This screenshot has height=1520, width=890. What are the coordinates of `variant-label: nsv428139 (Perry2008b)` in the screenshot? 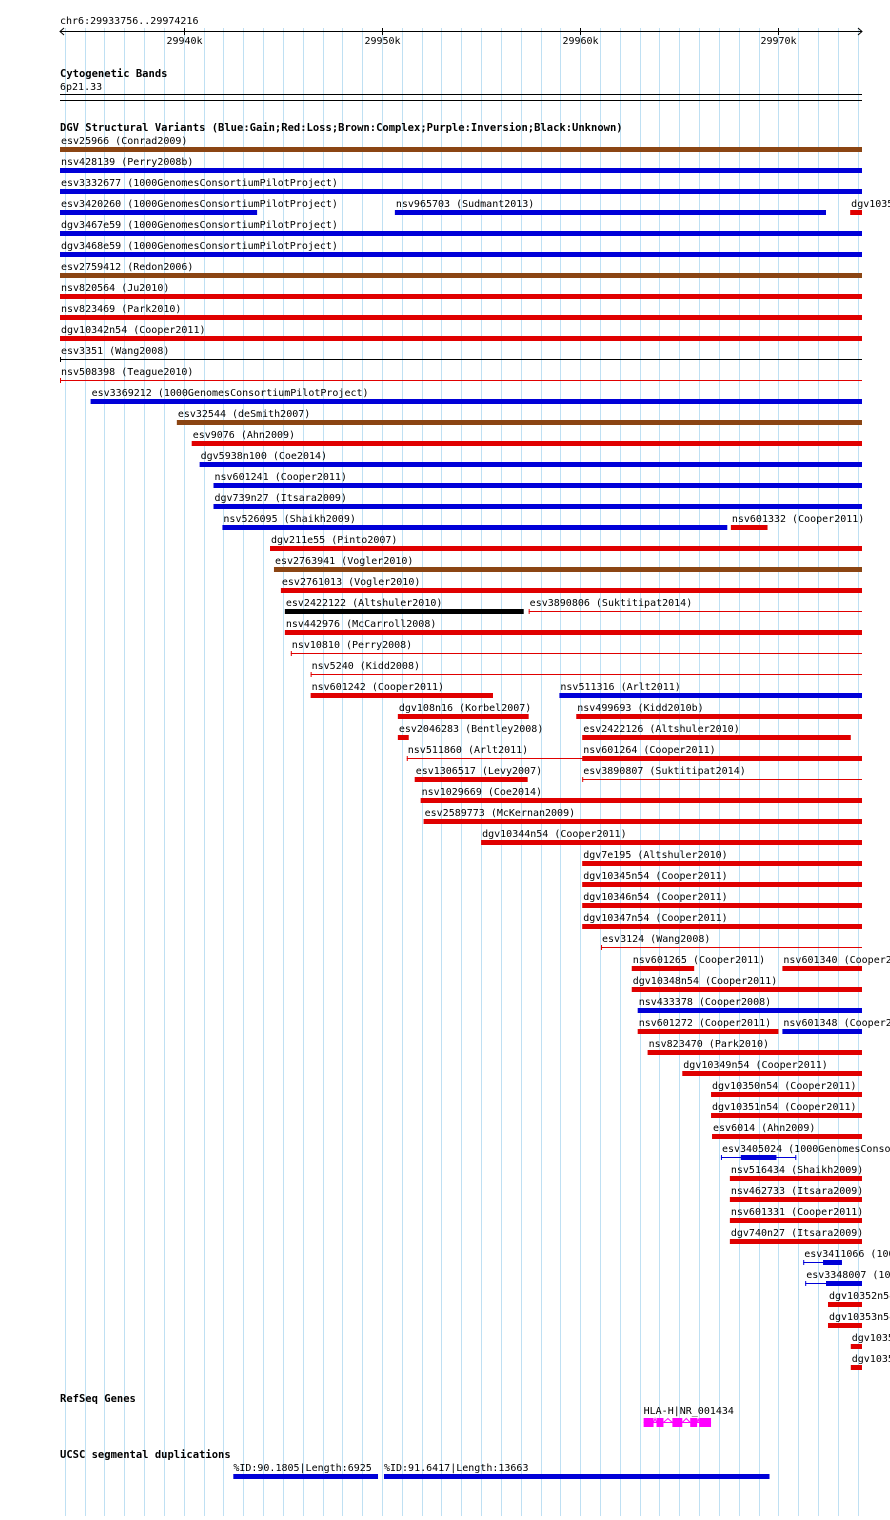 It's located at (127, 162).